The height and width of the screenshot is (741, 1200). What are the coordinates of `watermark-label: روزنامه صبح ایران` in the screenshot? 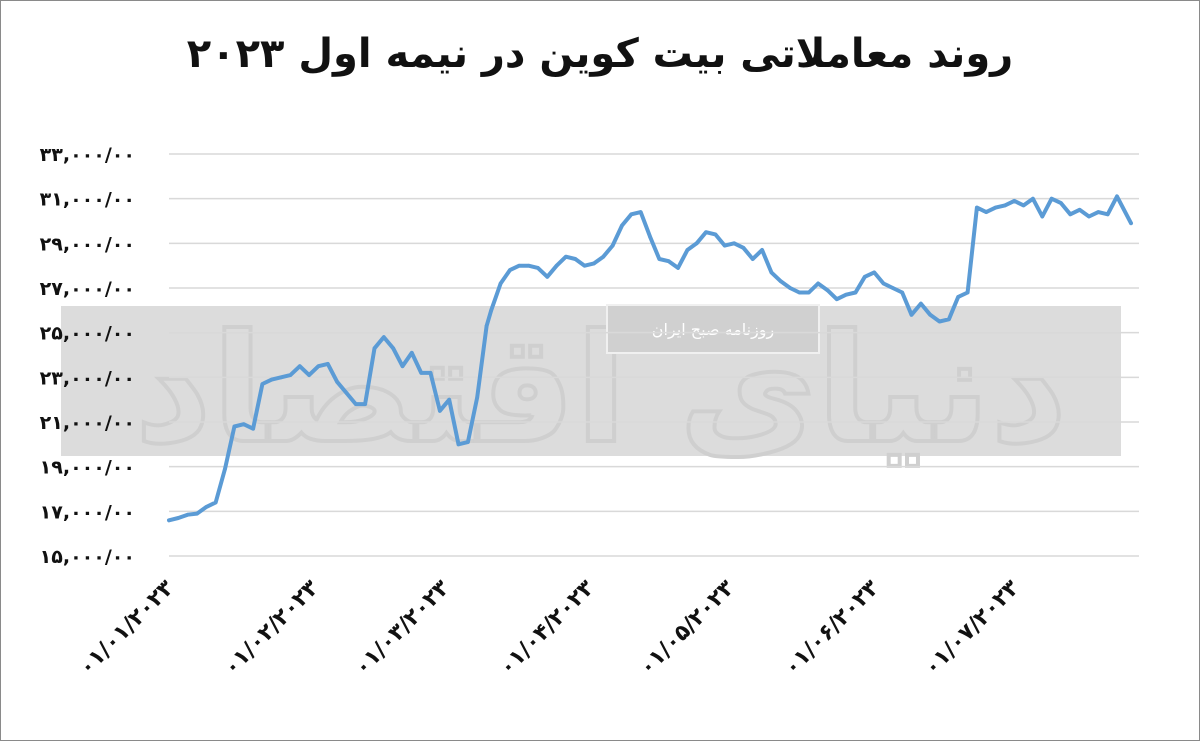 It's located at (713, 330).